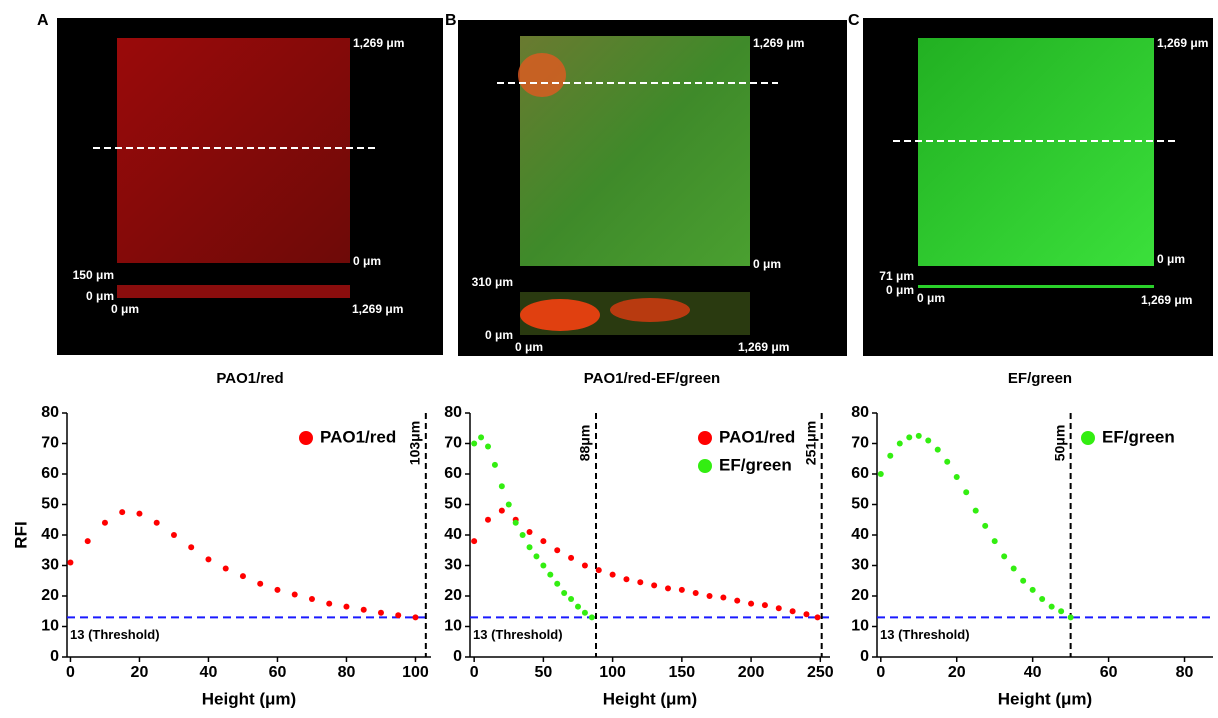  I want to click on panel-letter: B, so click(451, 20).